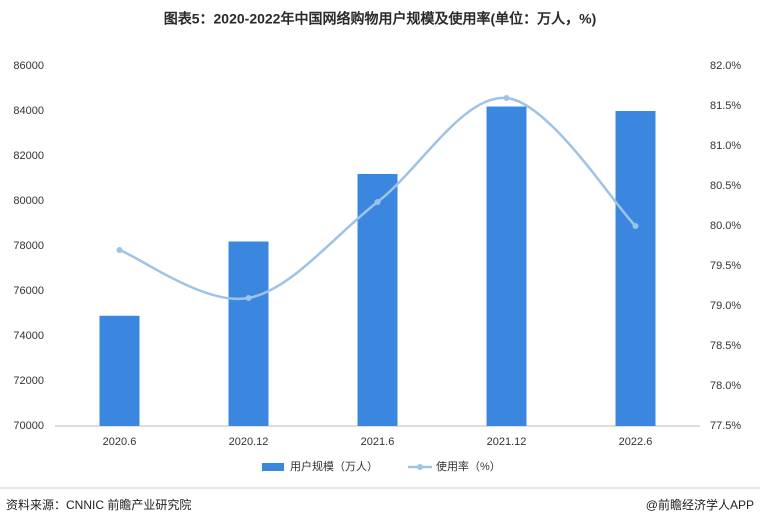 Image resolution: width=760 pixels, height=524 pixels. I want to click on y-tick-label: 86000, so click(28, 66).